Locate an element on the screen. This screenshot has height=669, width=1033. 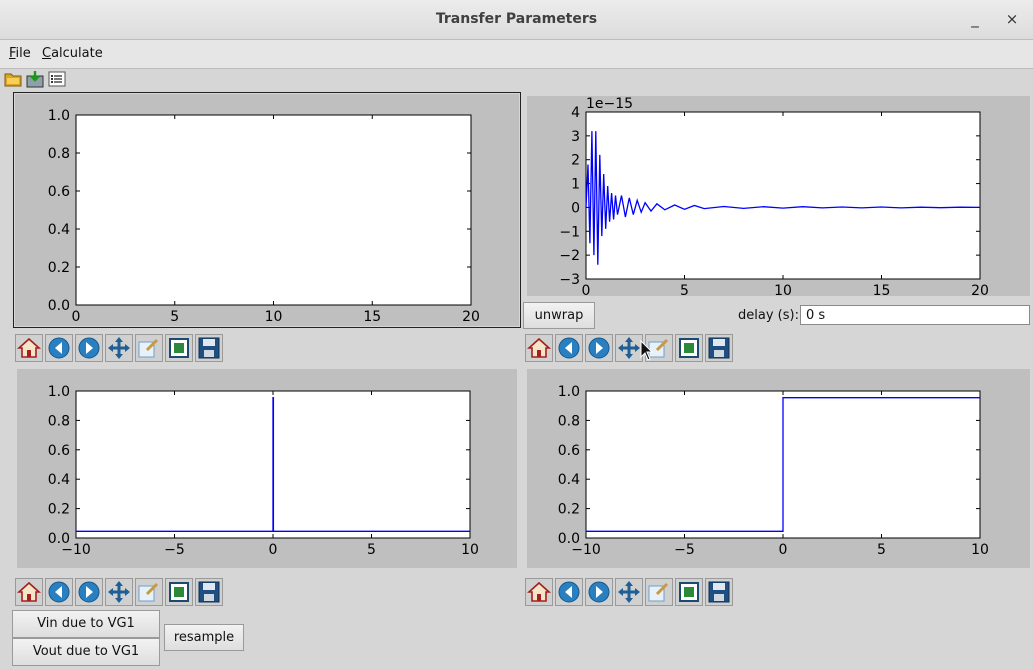
chart-bottom-right: −10 −5 0 5 10 0.0 0.2 0.4 0.6 0.8 1.0 is located at coordinates (773, 471).